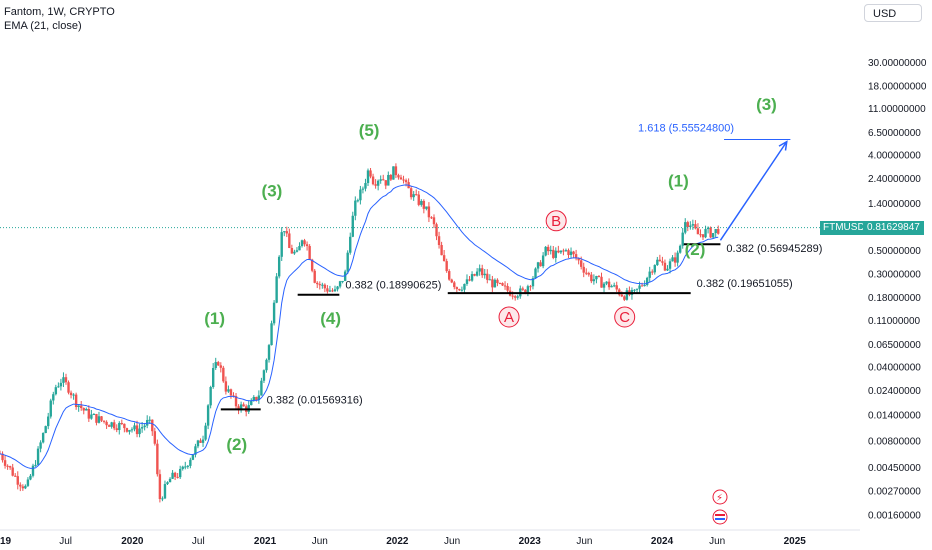 This screenshot has height=550, width=932. I want to click on fib-label: 0.382 (0.18990625), so click(393, 286).